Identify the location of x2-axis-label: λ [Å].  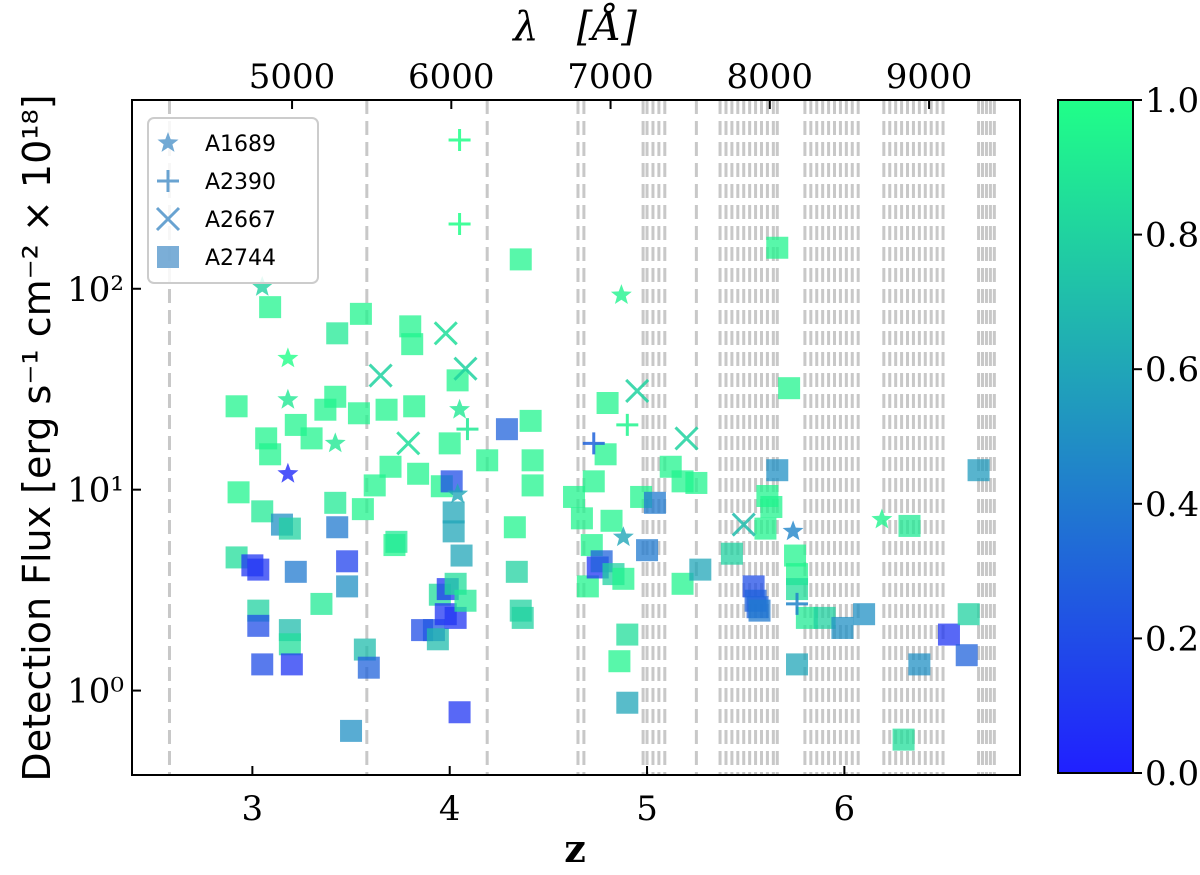
(574, 26).